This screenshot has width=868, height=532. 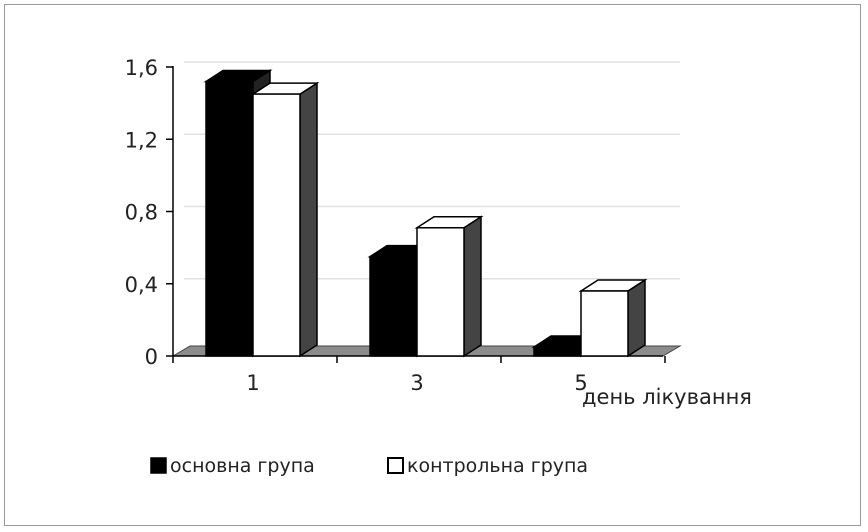 I want to click on legend-item-main-group: основна група, so click(x=232, y=466).